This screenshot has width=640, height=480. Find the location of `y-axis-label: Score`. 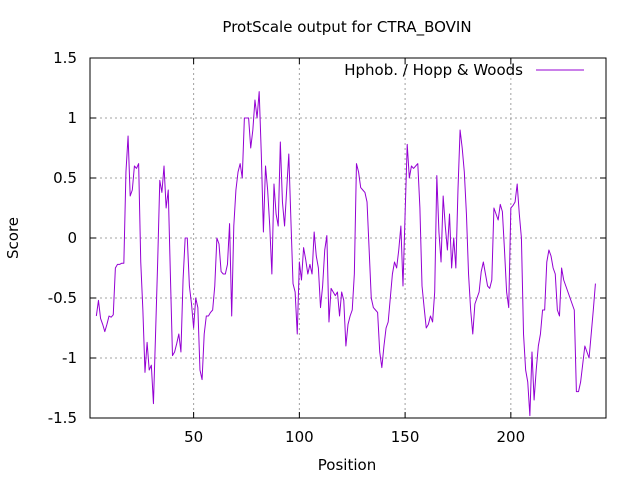

y-axis-label: Score is located at coordinates (13, 238).